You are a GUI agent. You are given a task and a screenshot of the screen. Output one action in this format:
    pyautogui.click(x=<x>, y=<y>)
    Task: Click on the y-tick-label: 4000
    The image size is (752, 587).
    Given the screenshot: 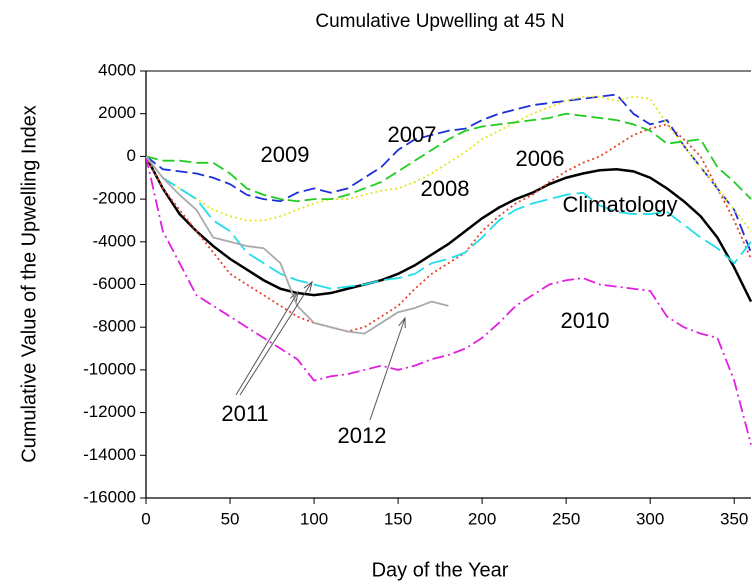 What is the action you would take?
    pyautogui.click(x=117, y=69)
    